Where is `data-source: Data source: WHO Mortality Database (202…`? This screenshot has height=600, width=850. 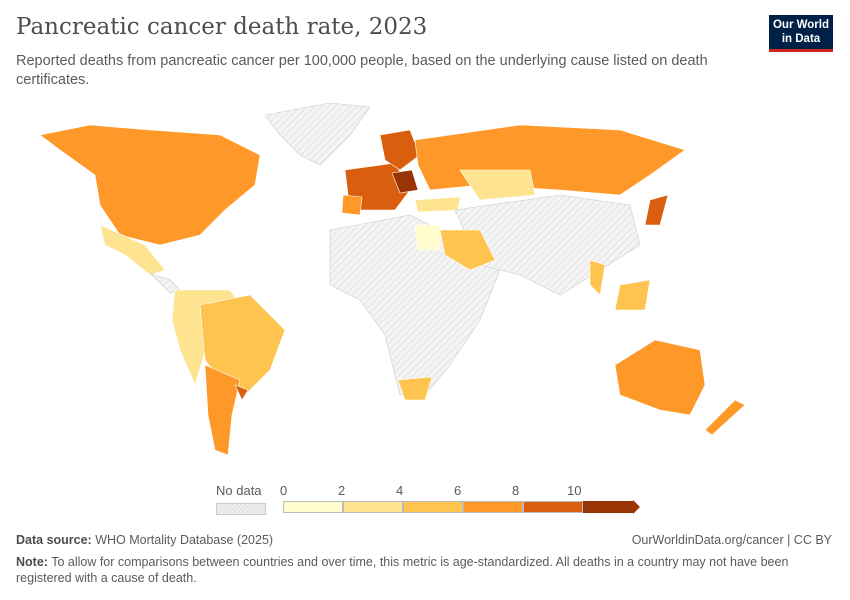
data-source: Data source: WHO Mortality Database (202… is located at coordinates (144, 540).